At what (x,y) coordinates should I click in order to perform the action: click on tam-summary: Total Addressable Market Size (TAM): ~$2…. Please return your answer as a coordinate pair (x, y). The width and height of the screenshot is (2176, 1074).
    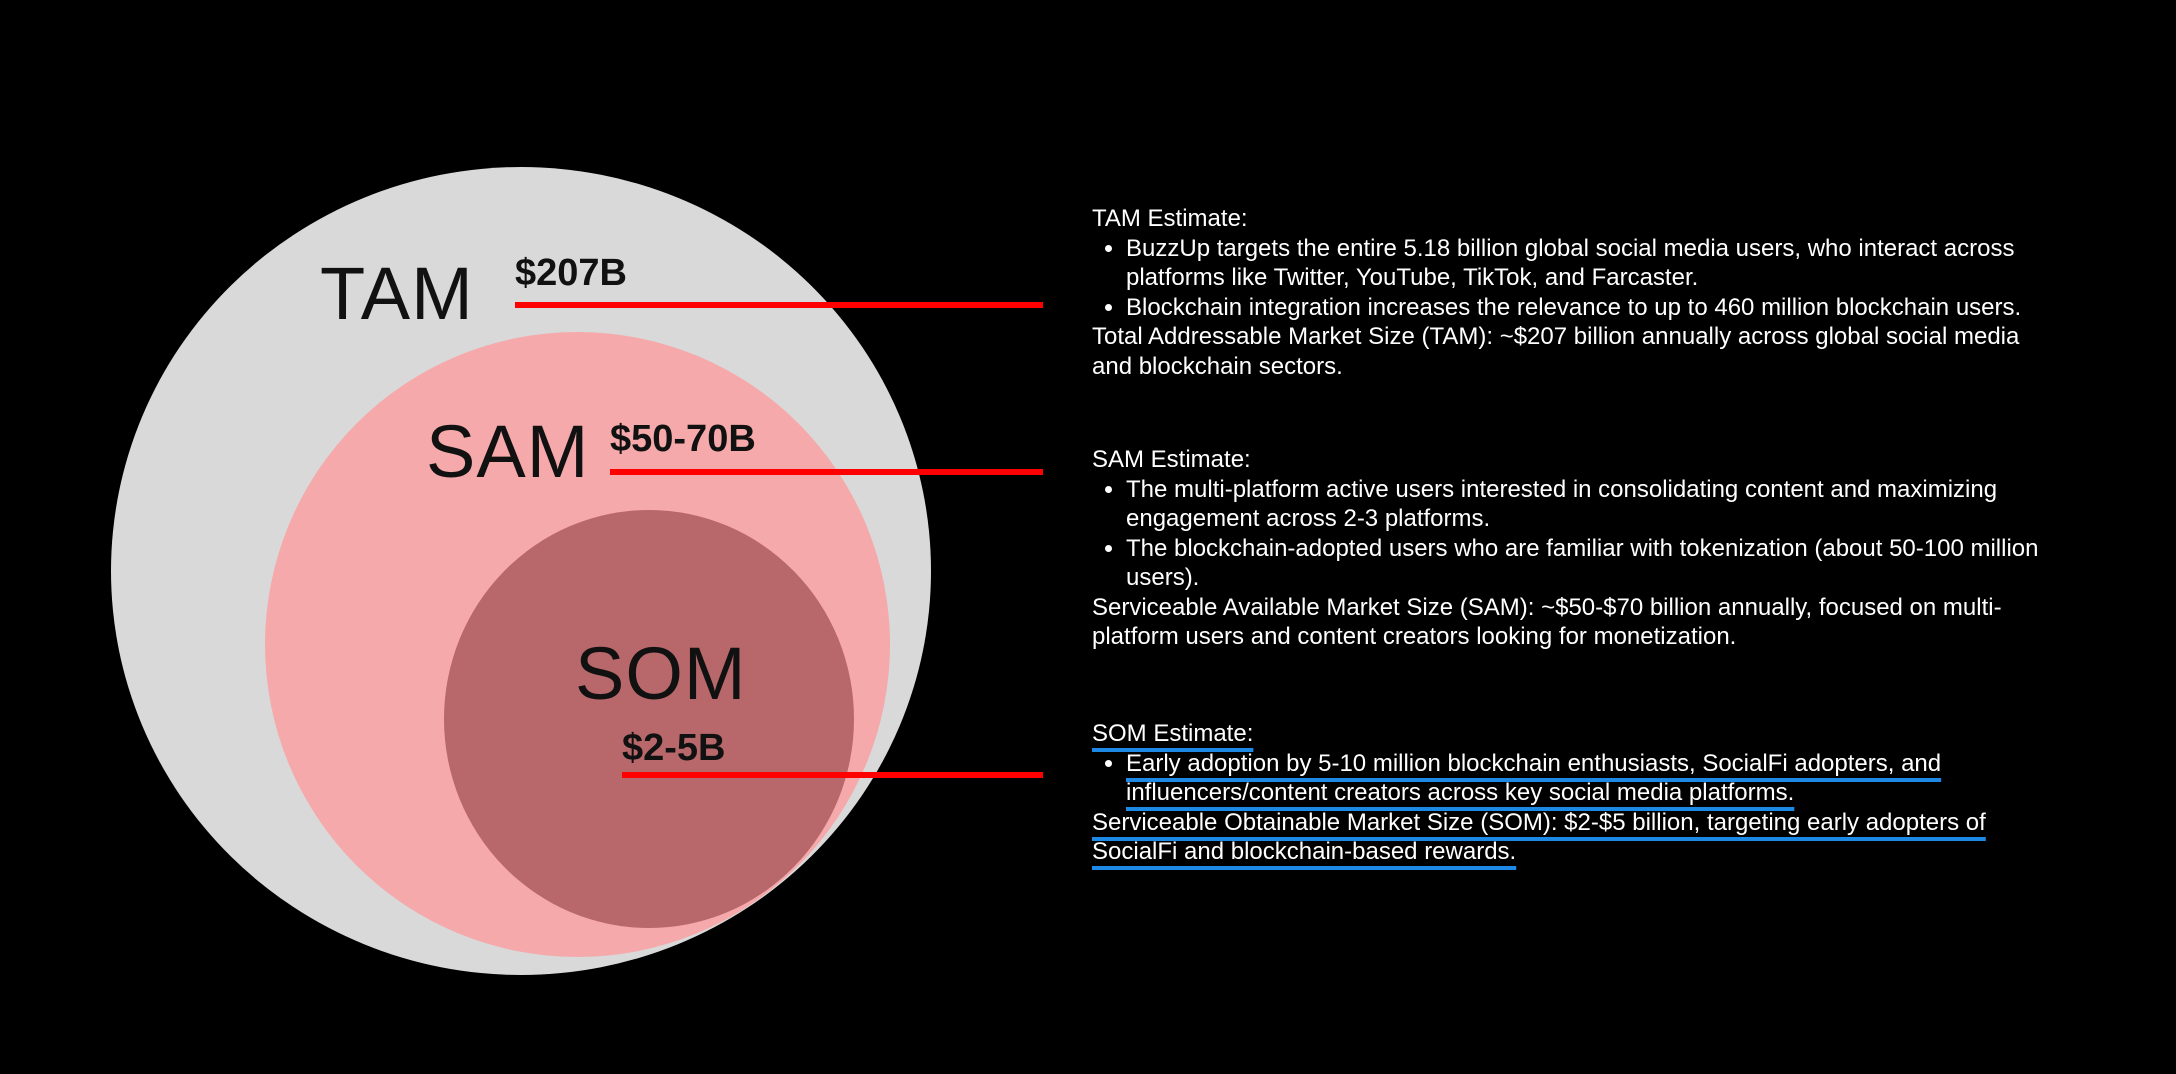
    Looking at the image, I should click on (1556, 351).